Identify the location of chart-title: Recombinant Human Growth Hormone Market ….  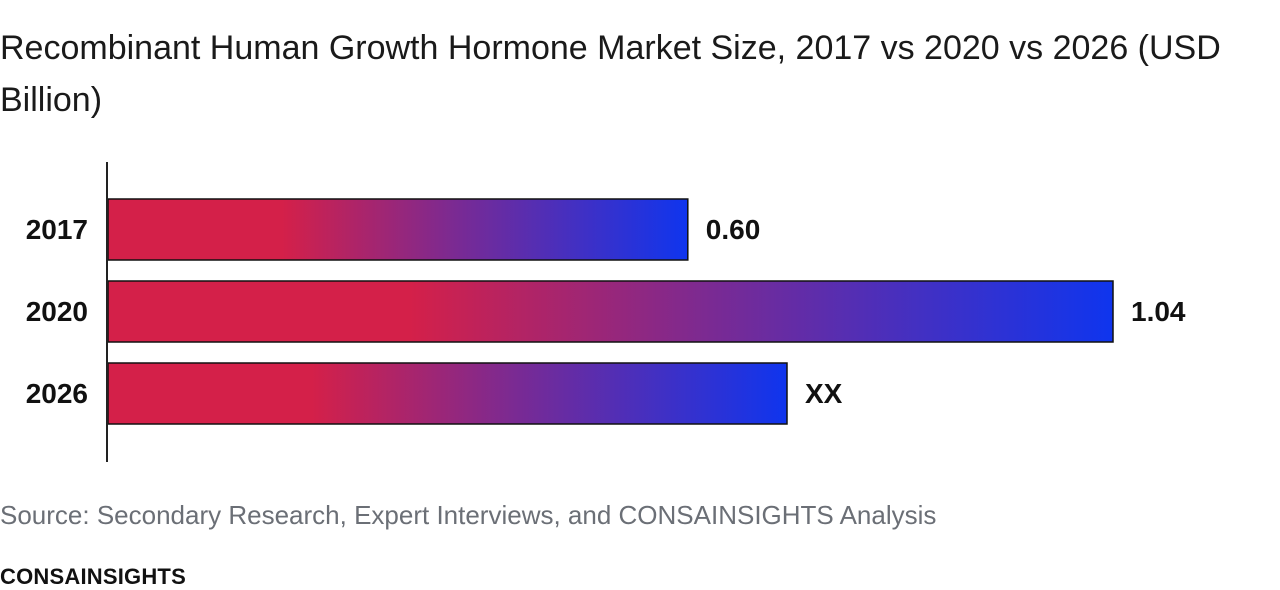
(610, 74).